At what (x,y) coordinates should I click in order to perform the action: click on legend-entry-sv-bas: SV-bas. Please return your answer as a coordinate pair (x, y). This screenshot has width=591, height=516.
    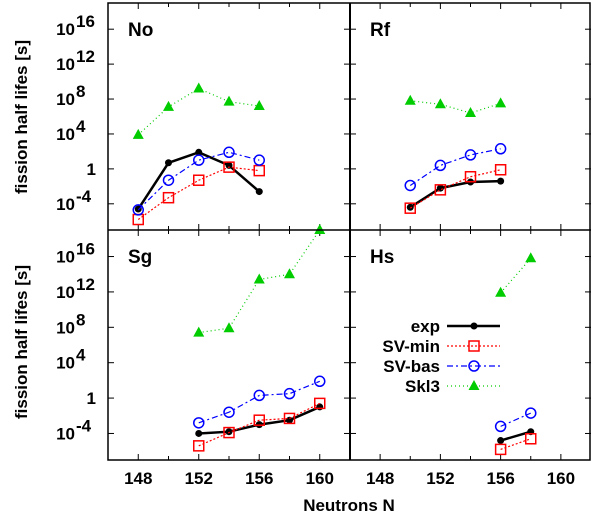
    Looking at the image, I should click on (441, 366).